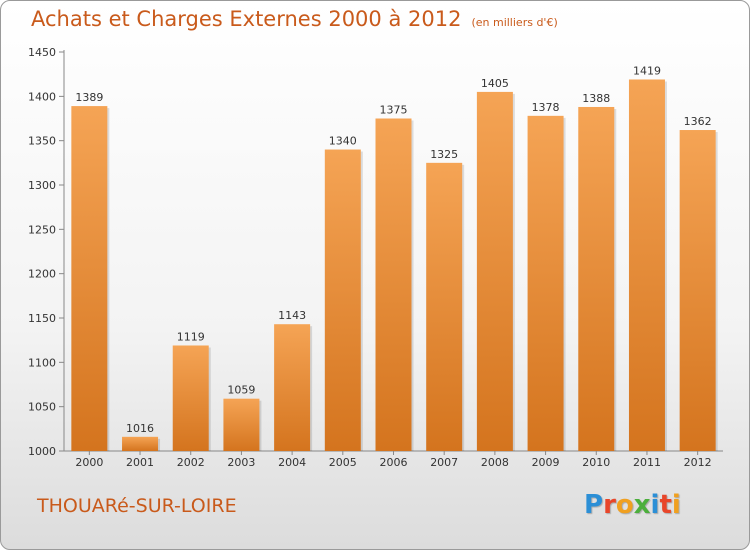  What do you see at coordinates (140, 443) in the screenshot?
I see `bar-2001` at bounding box center [140, 443].